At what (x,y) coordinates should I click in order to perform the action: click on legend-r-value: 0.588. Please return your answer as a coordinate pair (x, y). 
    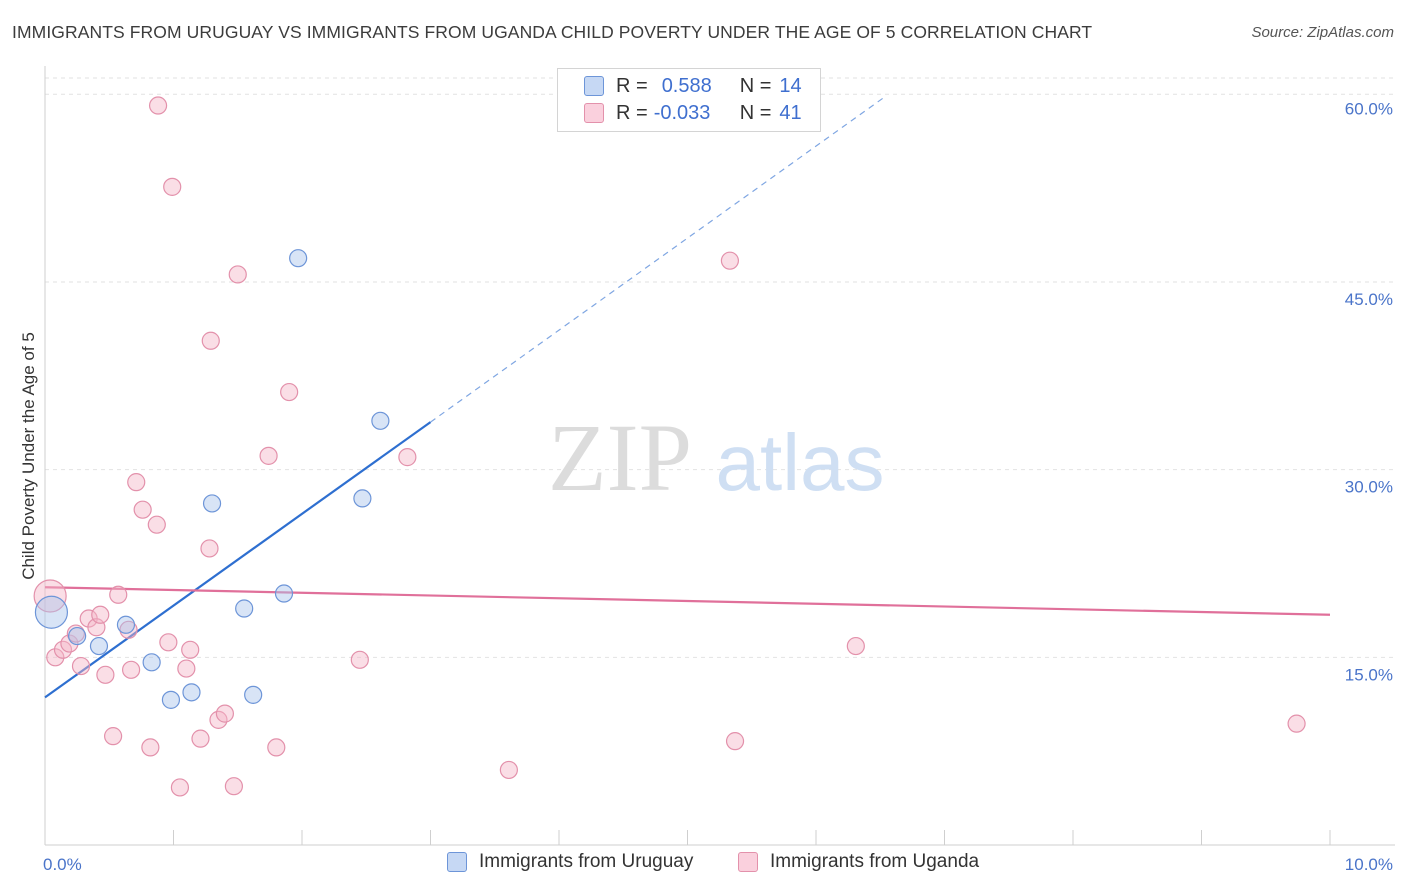
    Looking at the image, I should click on (686, 85).